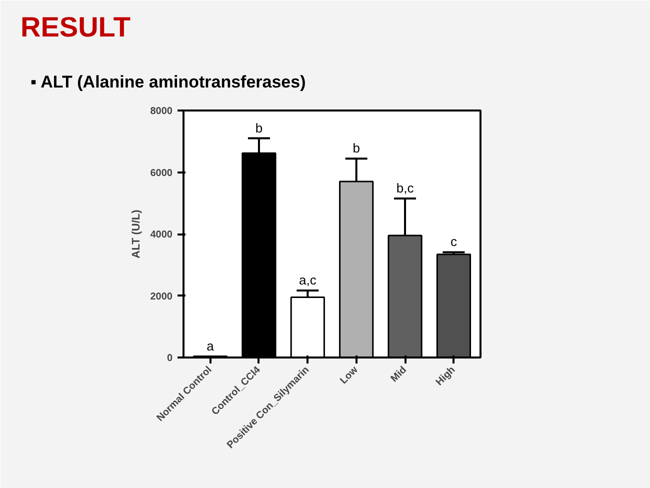 The height and width of the screenshot is (488, 650). Describe the element at coordinates (169, 358) in the screenshot. I see `y-tick-label: 0` at that location.